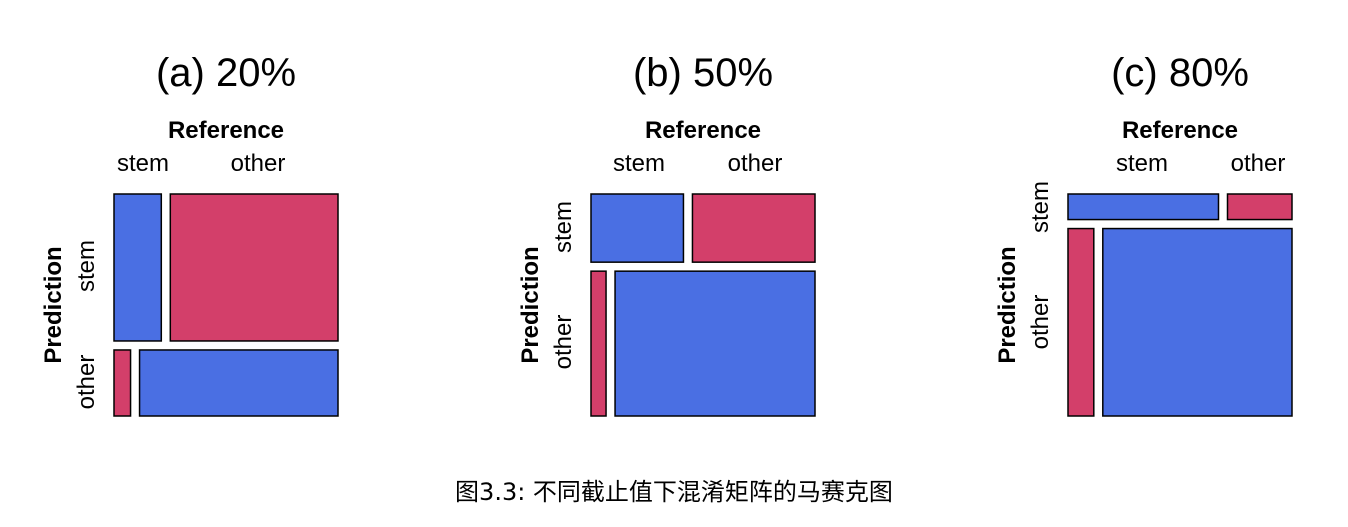 Image resolution: width=1348 pixels, height=527 pixels. What do you see at coordinates (1007, 304) in the screenshot?
I see `panel-c-ylabel: Prediction` at bounding box center [1007, 304].